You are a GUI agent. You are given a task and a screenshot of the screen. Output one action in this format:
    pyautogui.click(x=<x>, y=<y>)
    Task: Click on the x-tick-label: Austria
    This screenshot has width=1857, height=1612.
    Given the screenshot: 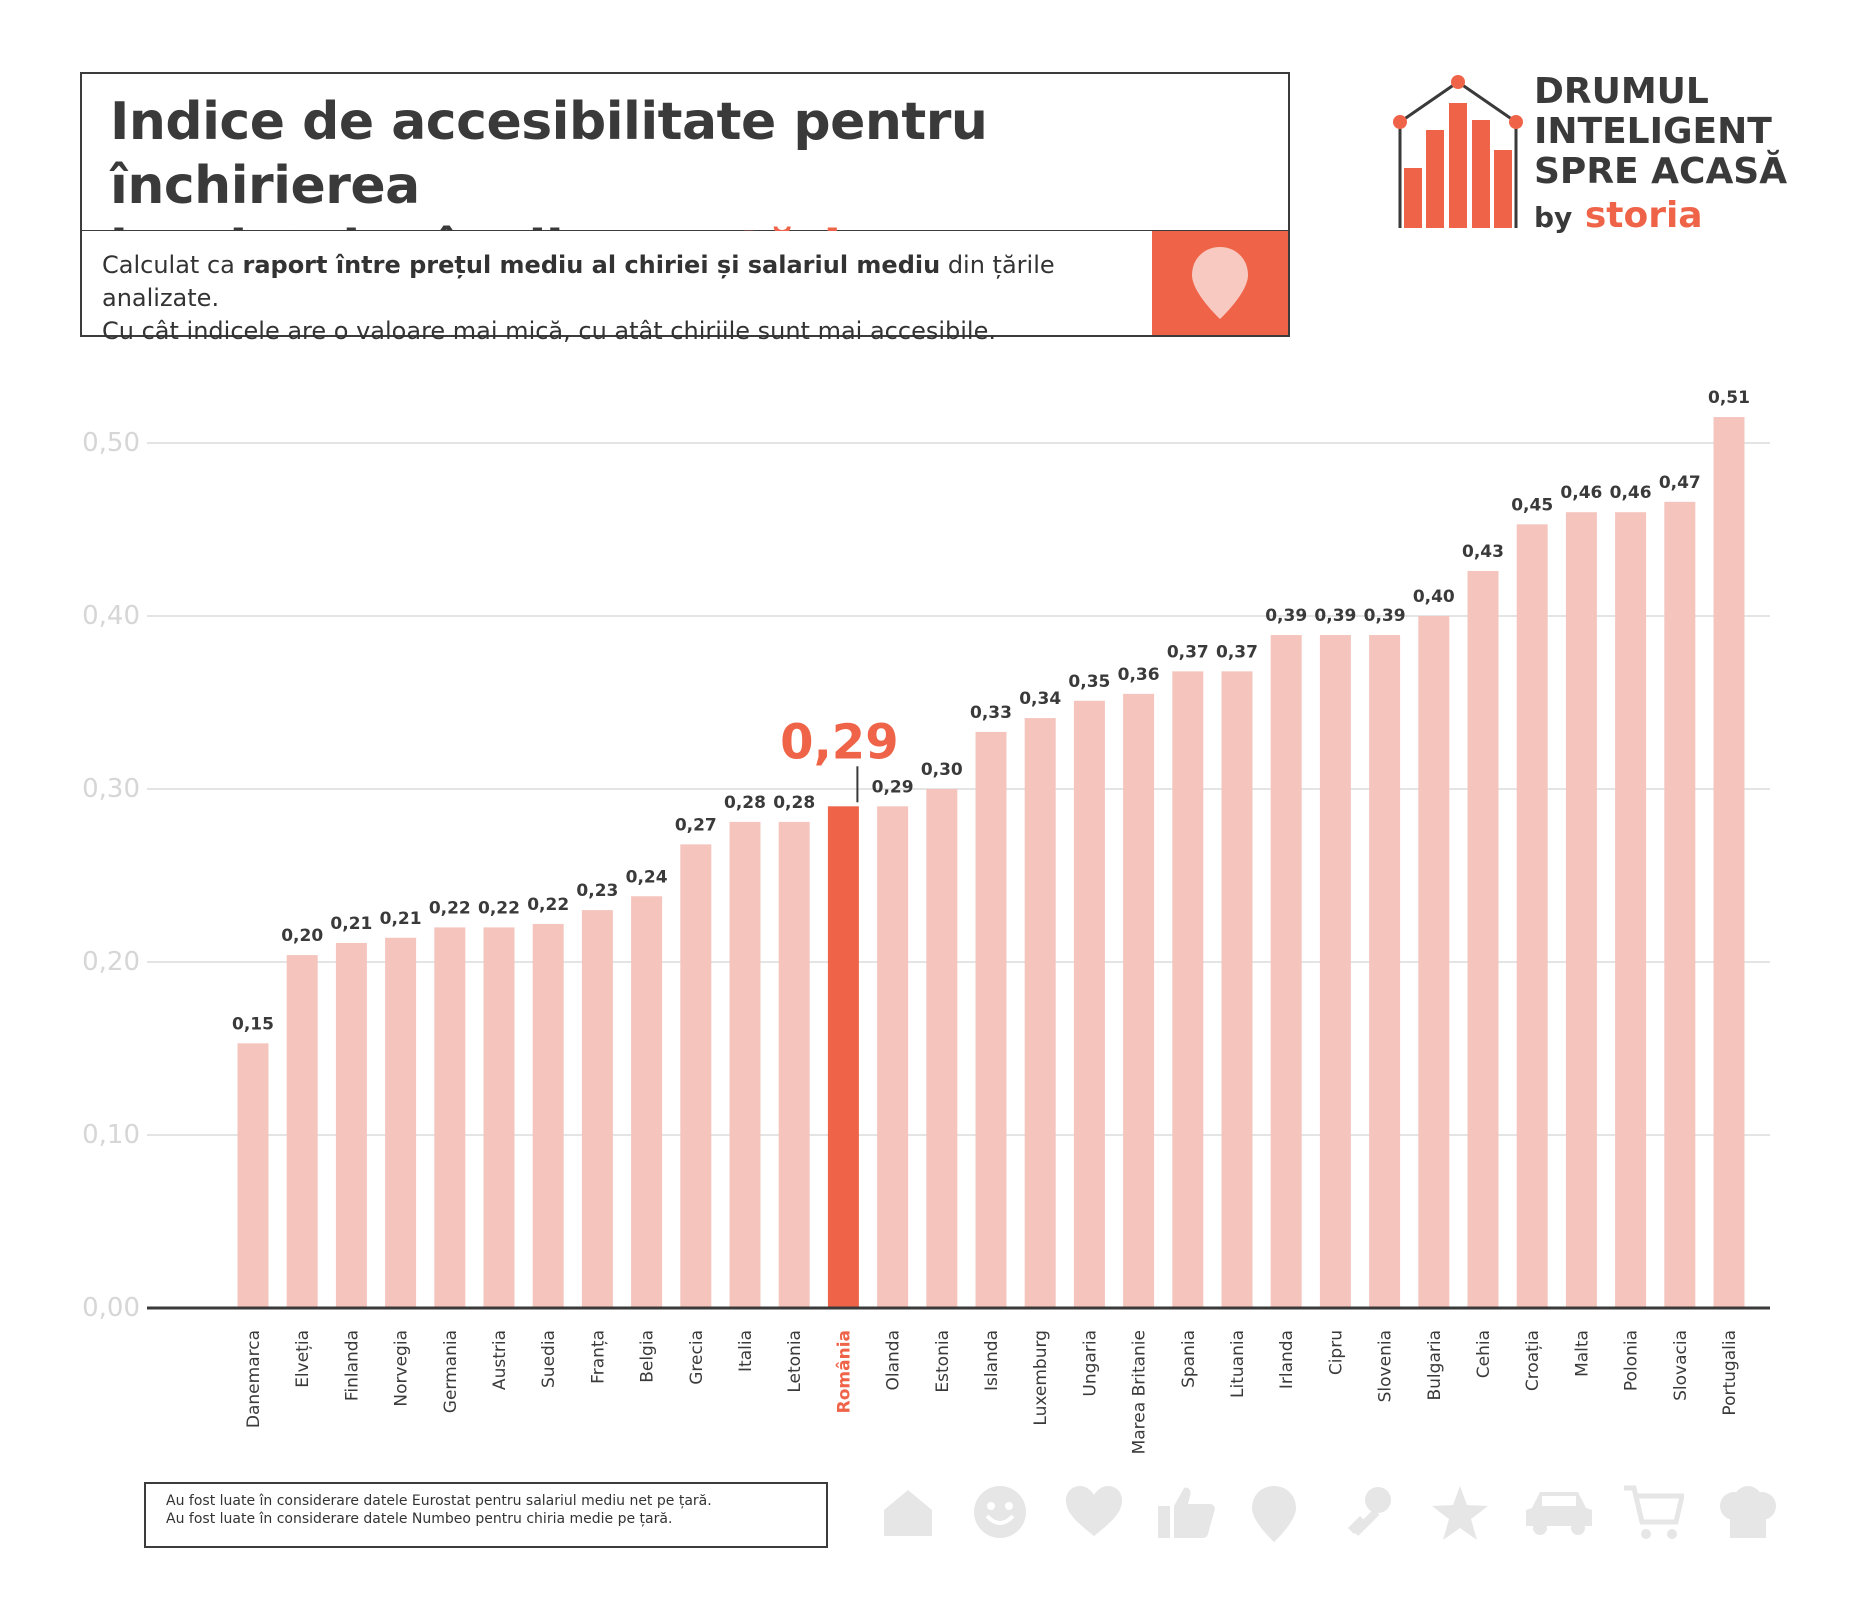 What is the action you would take?
    pyautogui.click(x=500, y=1360)
    